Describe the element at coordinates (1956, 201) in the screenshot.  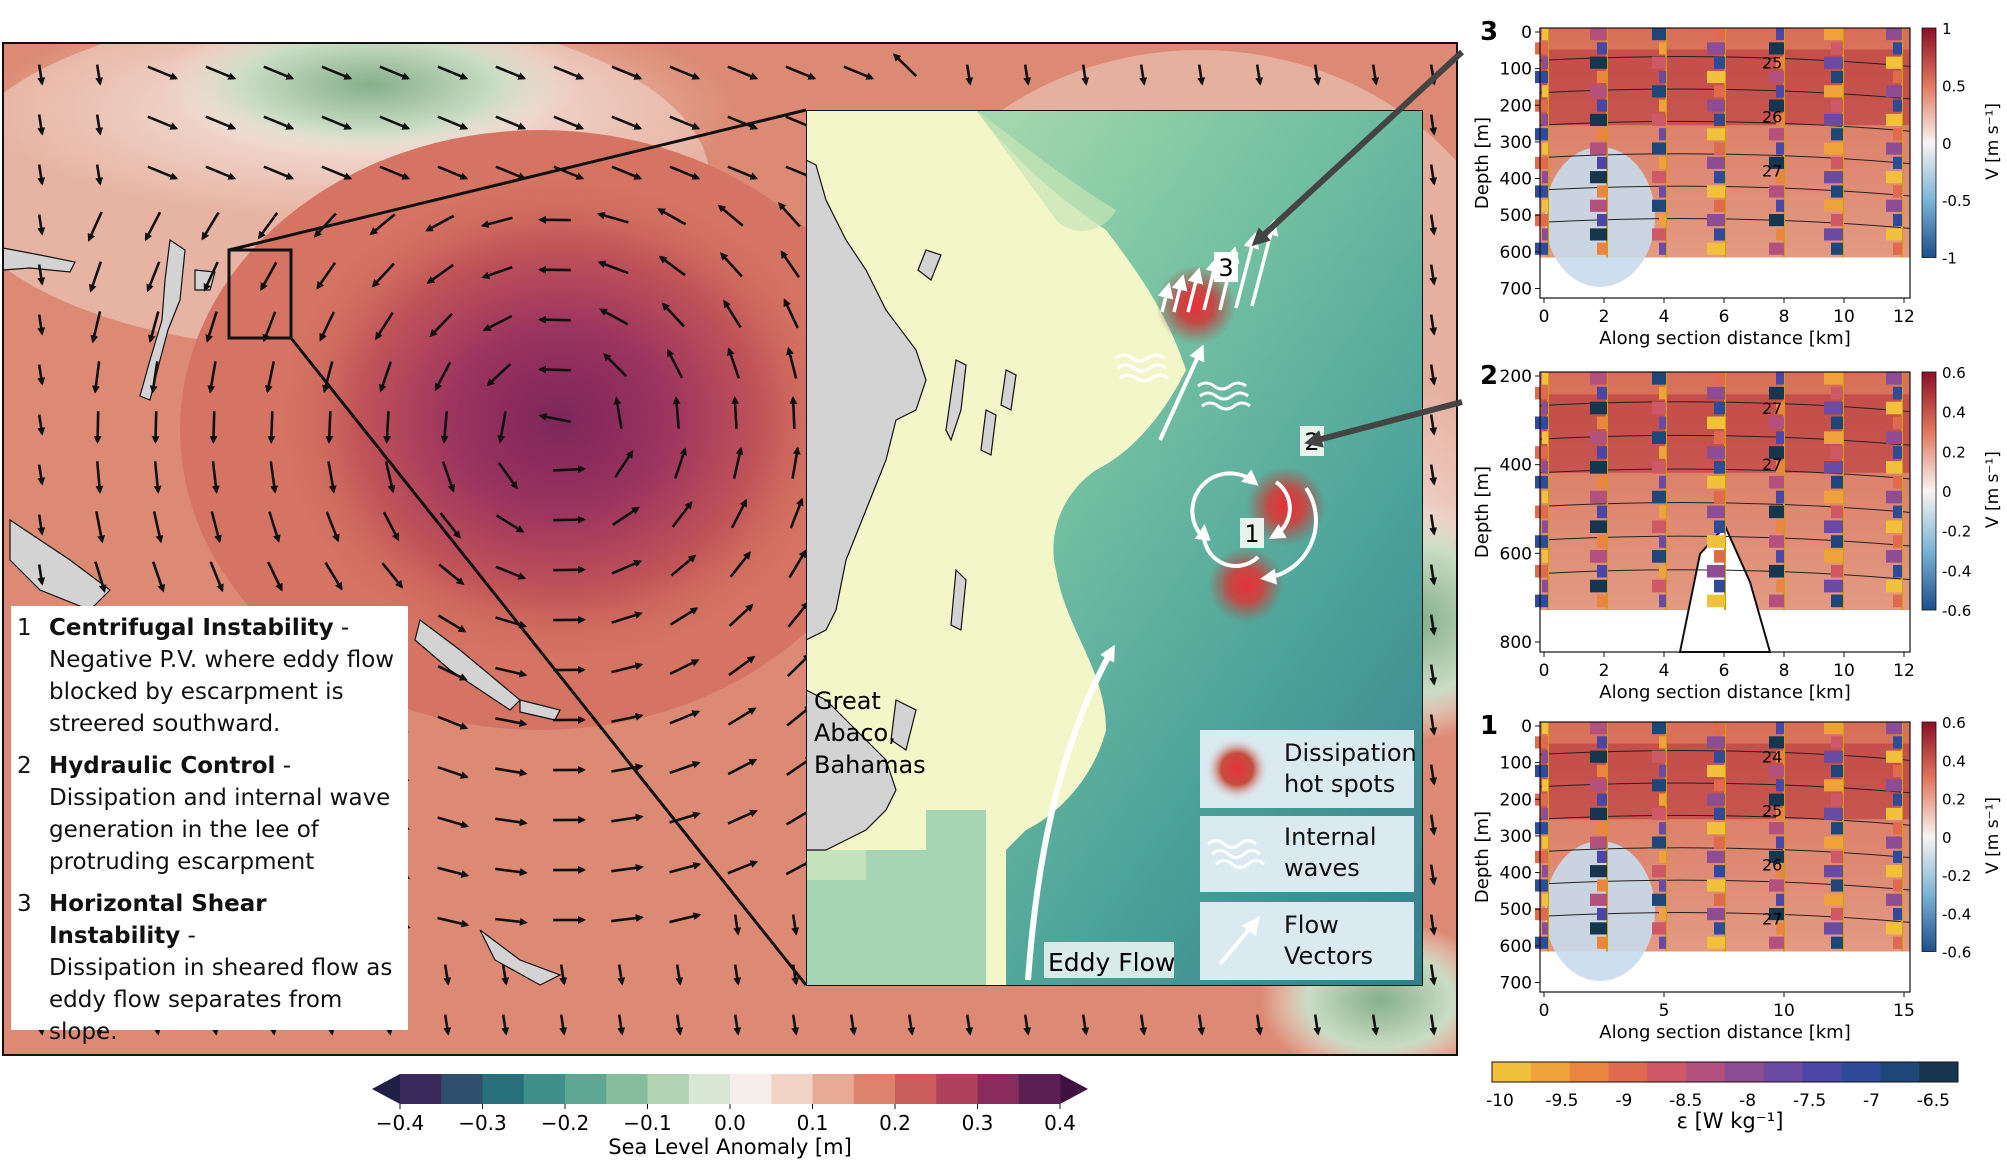
I see `velocity-tick-label: -0.5` at that location.